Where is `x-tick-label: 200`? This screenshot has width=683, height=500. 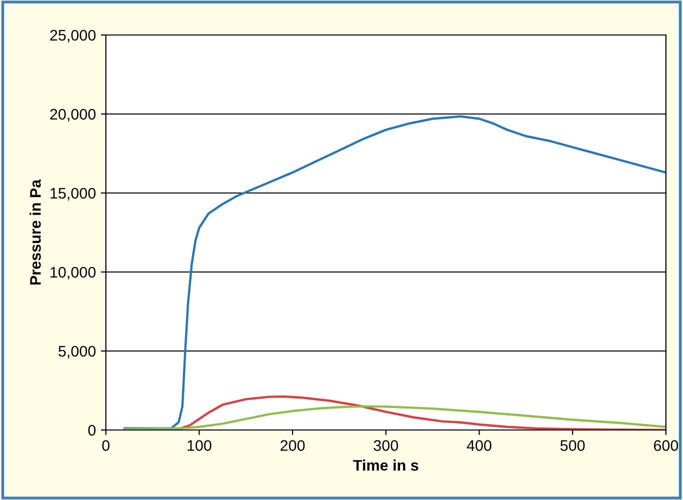 x-tick-label: 200 is located at coordinates (292, 445).